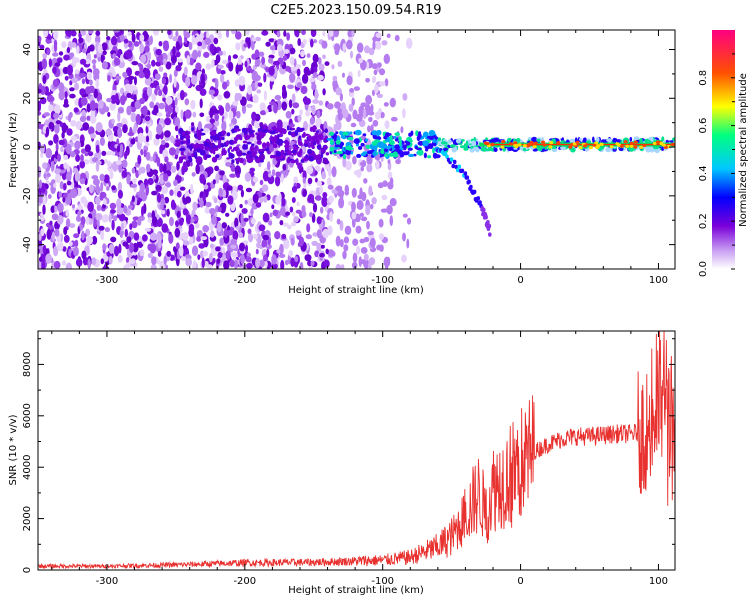 The height and width of the screenshot is (600, 750). I want to click on spectrogram-xlabel: Height of straight line (km), so click(356, 290).